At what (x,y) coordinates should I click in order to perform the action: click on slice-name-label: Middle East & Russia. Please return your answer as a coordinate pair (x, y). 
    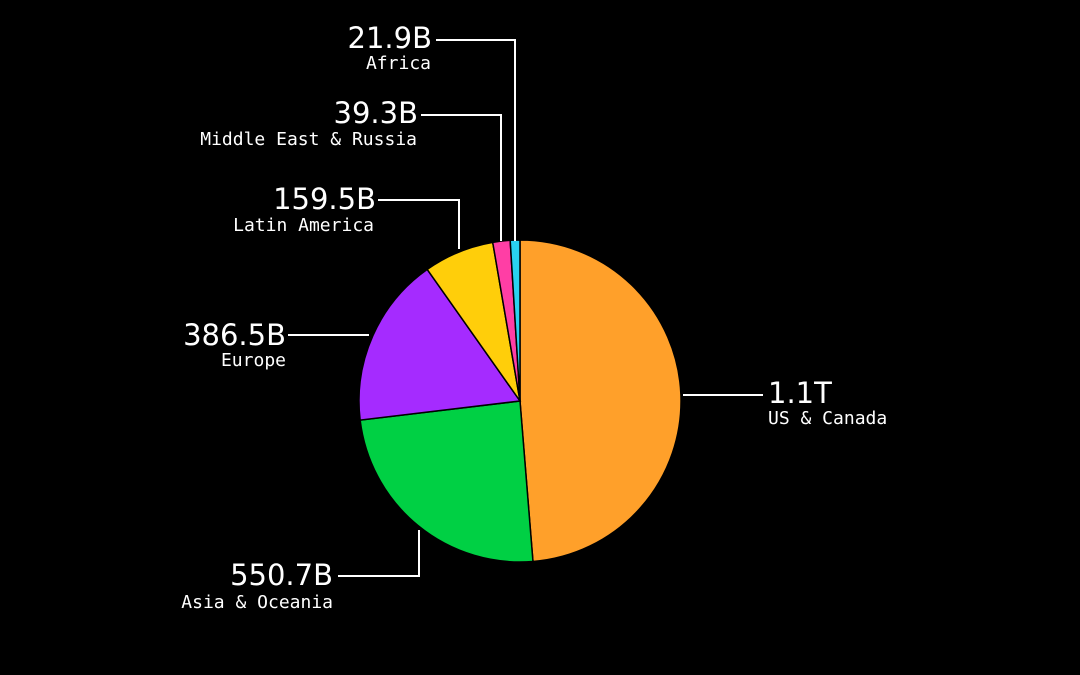
    Looking at the image, I should click on (308, 139).